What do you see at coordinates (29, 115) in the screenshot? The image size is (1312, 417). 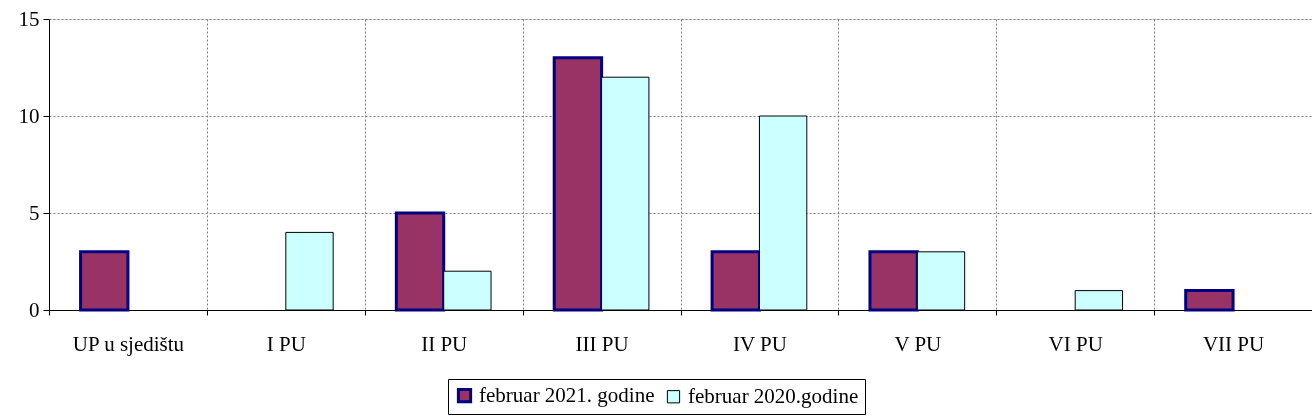 I see `y-tick-label: 10` at bounding box center [29, 115].